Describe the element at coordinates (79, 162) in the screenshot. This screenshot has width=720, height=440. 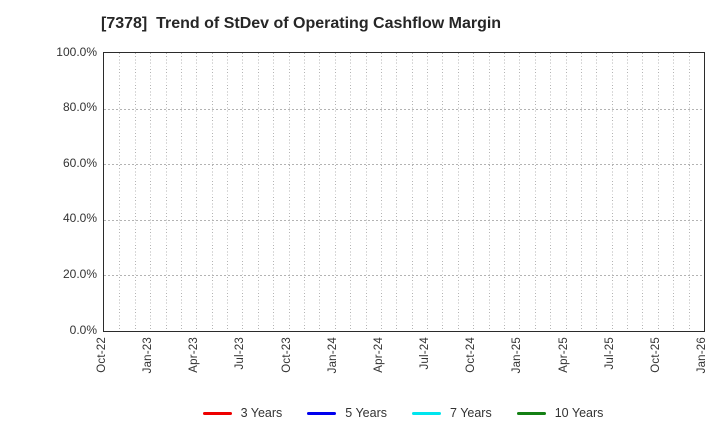
I see `y-tick-label: 60.0%` at that location.